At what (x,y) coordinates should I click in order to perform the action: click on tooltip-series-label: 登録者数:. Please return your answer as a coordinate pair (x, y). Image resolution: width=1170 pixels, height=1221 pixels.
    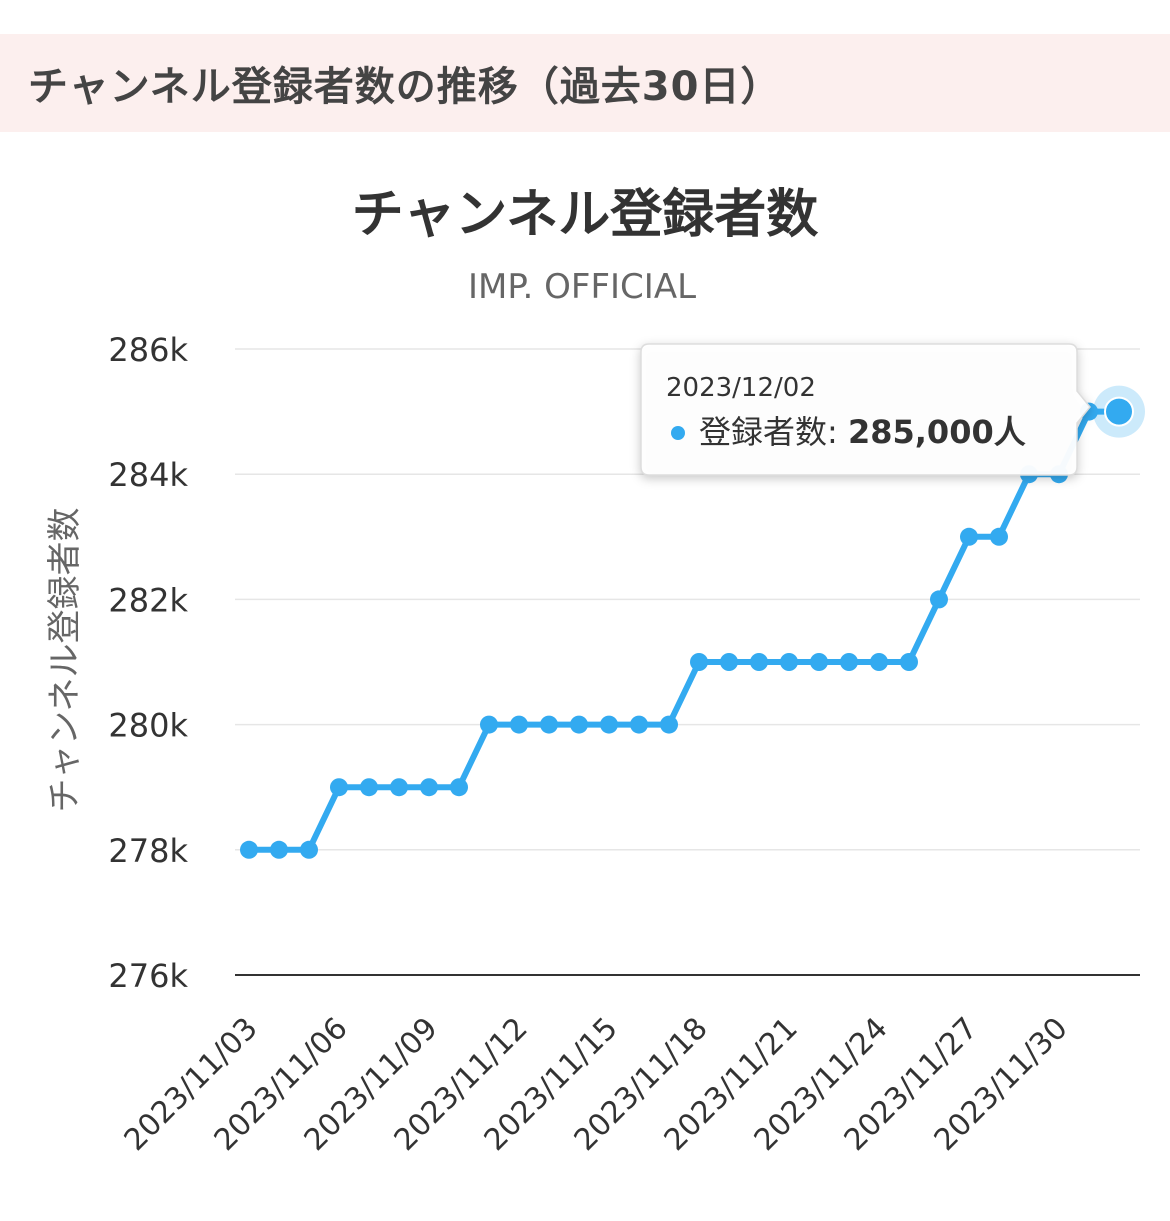
    Looking at the image, I should click on (773, 432).